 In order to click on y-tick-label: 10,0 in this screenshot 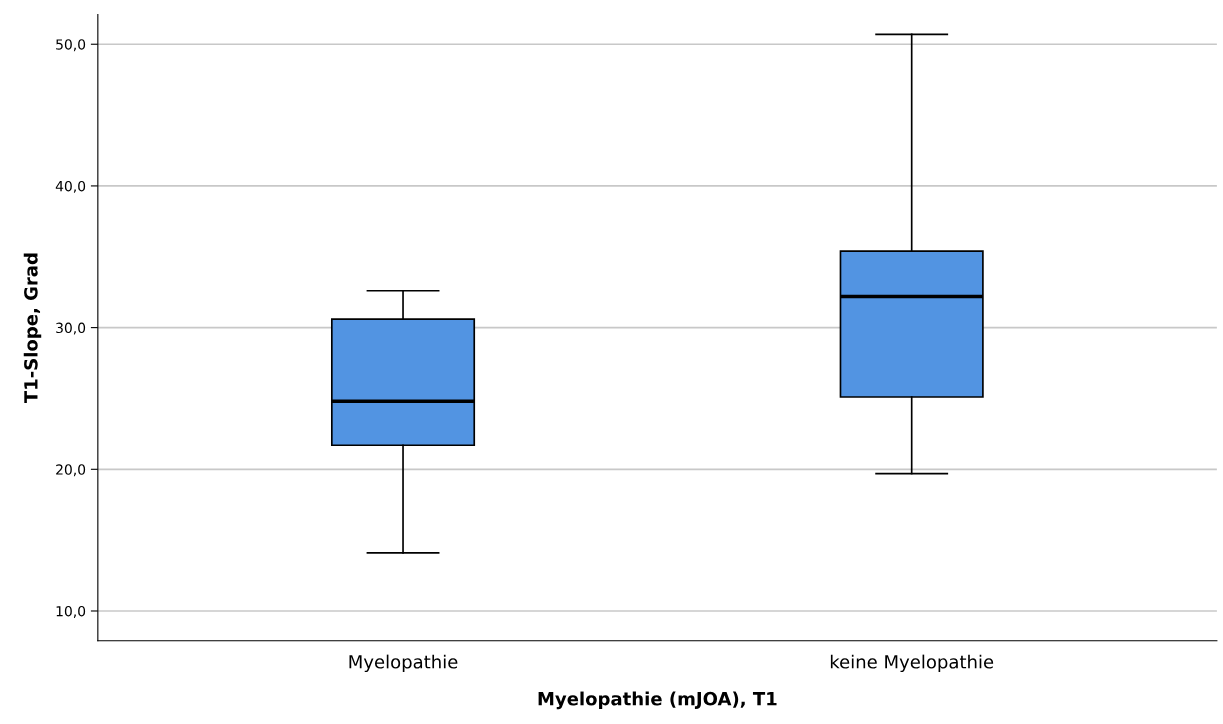, I will do `click(71, 611)`.